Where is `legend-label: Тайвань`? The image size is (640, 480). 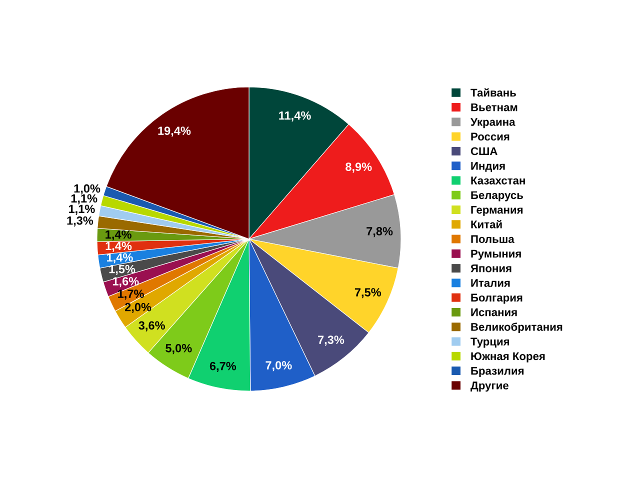
legend-label: Тайвань is located at coordinates (493, 92).